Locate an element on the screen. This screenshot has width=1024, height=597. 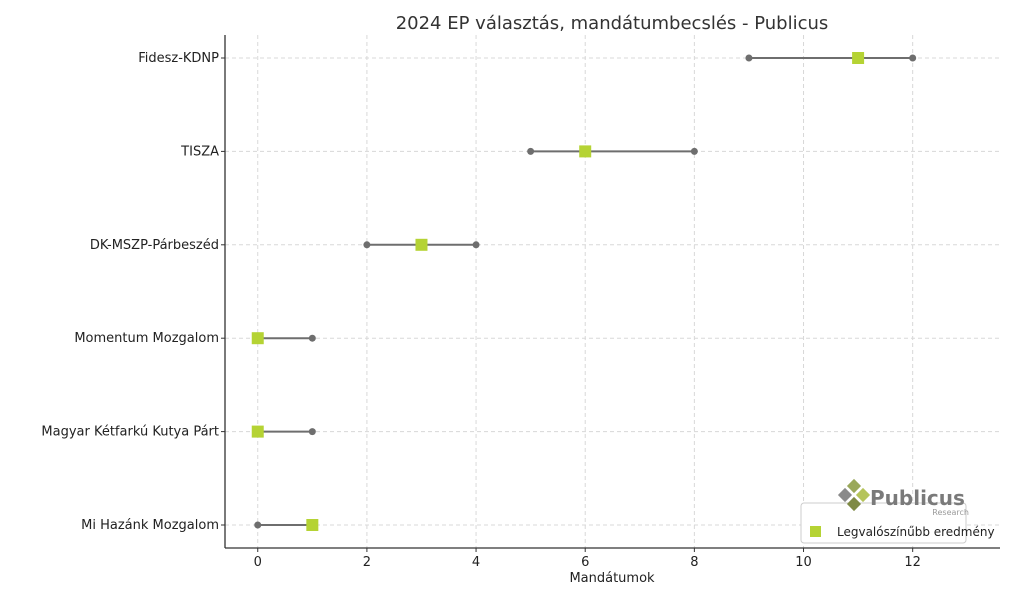
y-tick-label: Momentum Mozgalom is located at coordinates (146, 338).